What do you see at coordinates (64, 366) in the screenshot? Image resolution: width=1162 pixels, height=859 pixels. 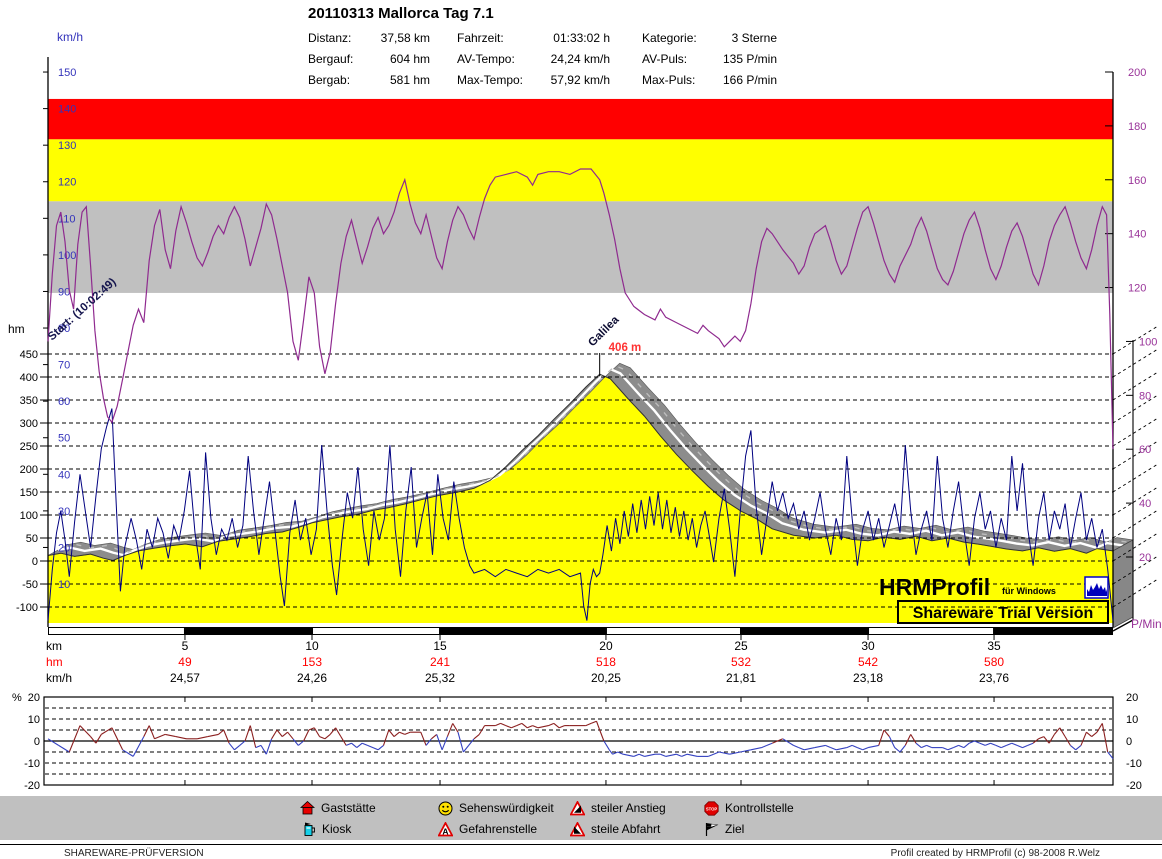 I see `kmh-tick-label: 70` at bounding box center [64, 366].